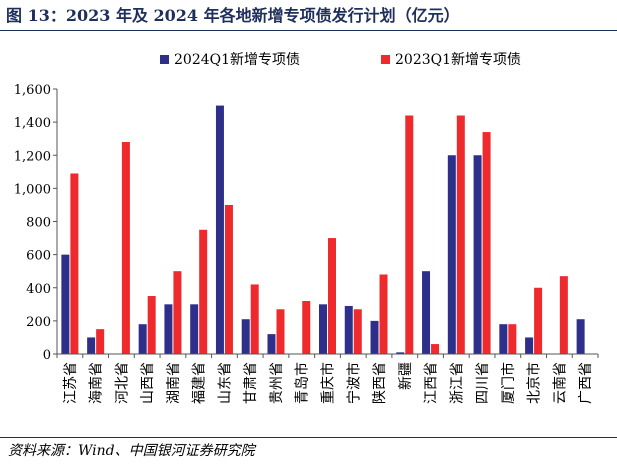 Image resolution: width=617 pixels, height=466 pixels. Describe the element at coordinates (534, 383) in the screenshot. I see `x-tick-label: 北京市` at that location.